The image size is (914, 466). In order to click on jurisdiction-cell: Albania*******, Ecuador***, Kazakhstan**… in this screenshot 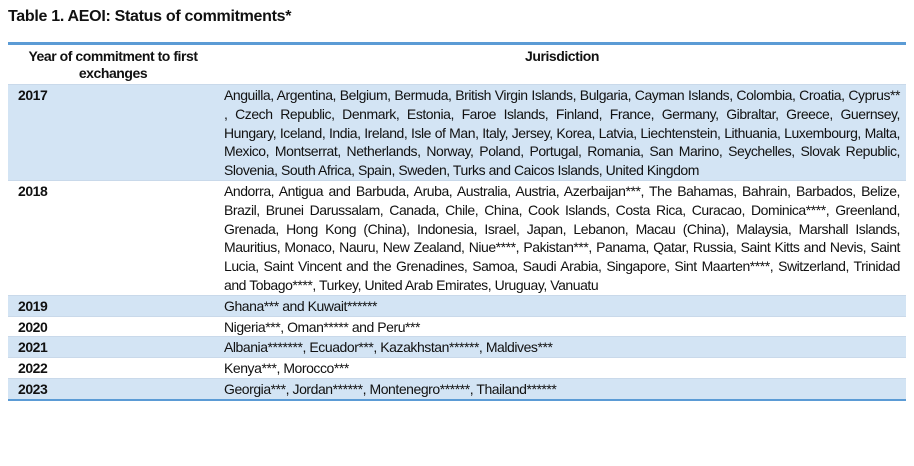, I will do `click(388, 347)`.